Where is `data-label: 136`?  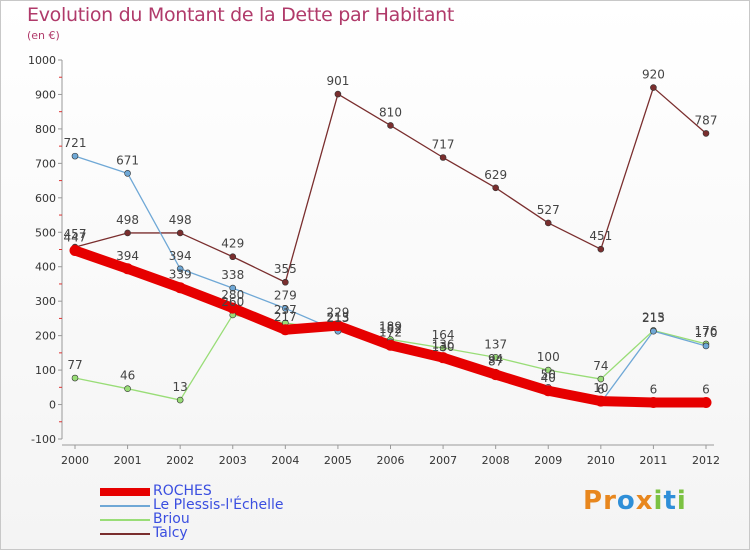 data-label: 136 is located at coordinates (443, 345).